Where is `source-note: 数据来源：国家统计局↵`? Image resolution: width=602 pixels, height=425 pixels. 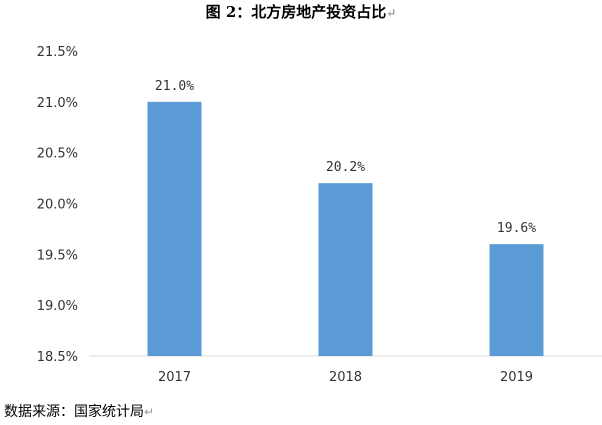 source-note: 数据来源：国家统计局↵ is located at coordinates (79, 412).